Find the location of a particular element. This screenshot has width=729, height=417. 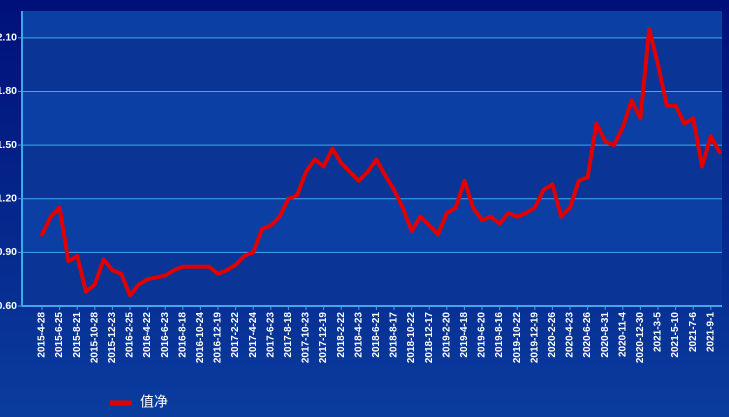

x-tick-label: 2018-6-21 is located at coordinates (376, 335).